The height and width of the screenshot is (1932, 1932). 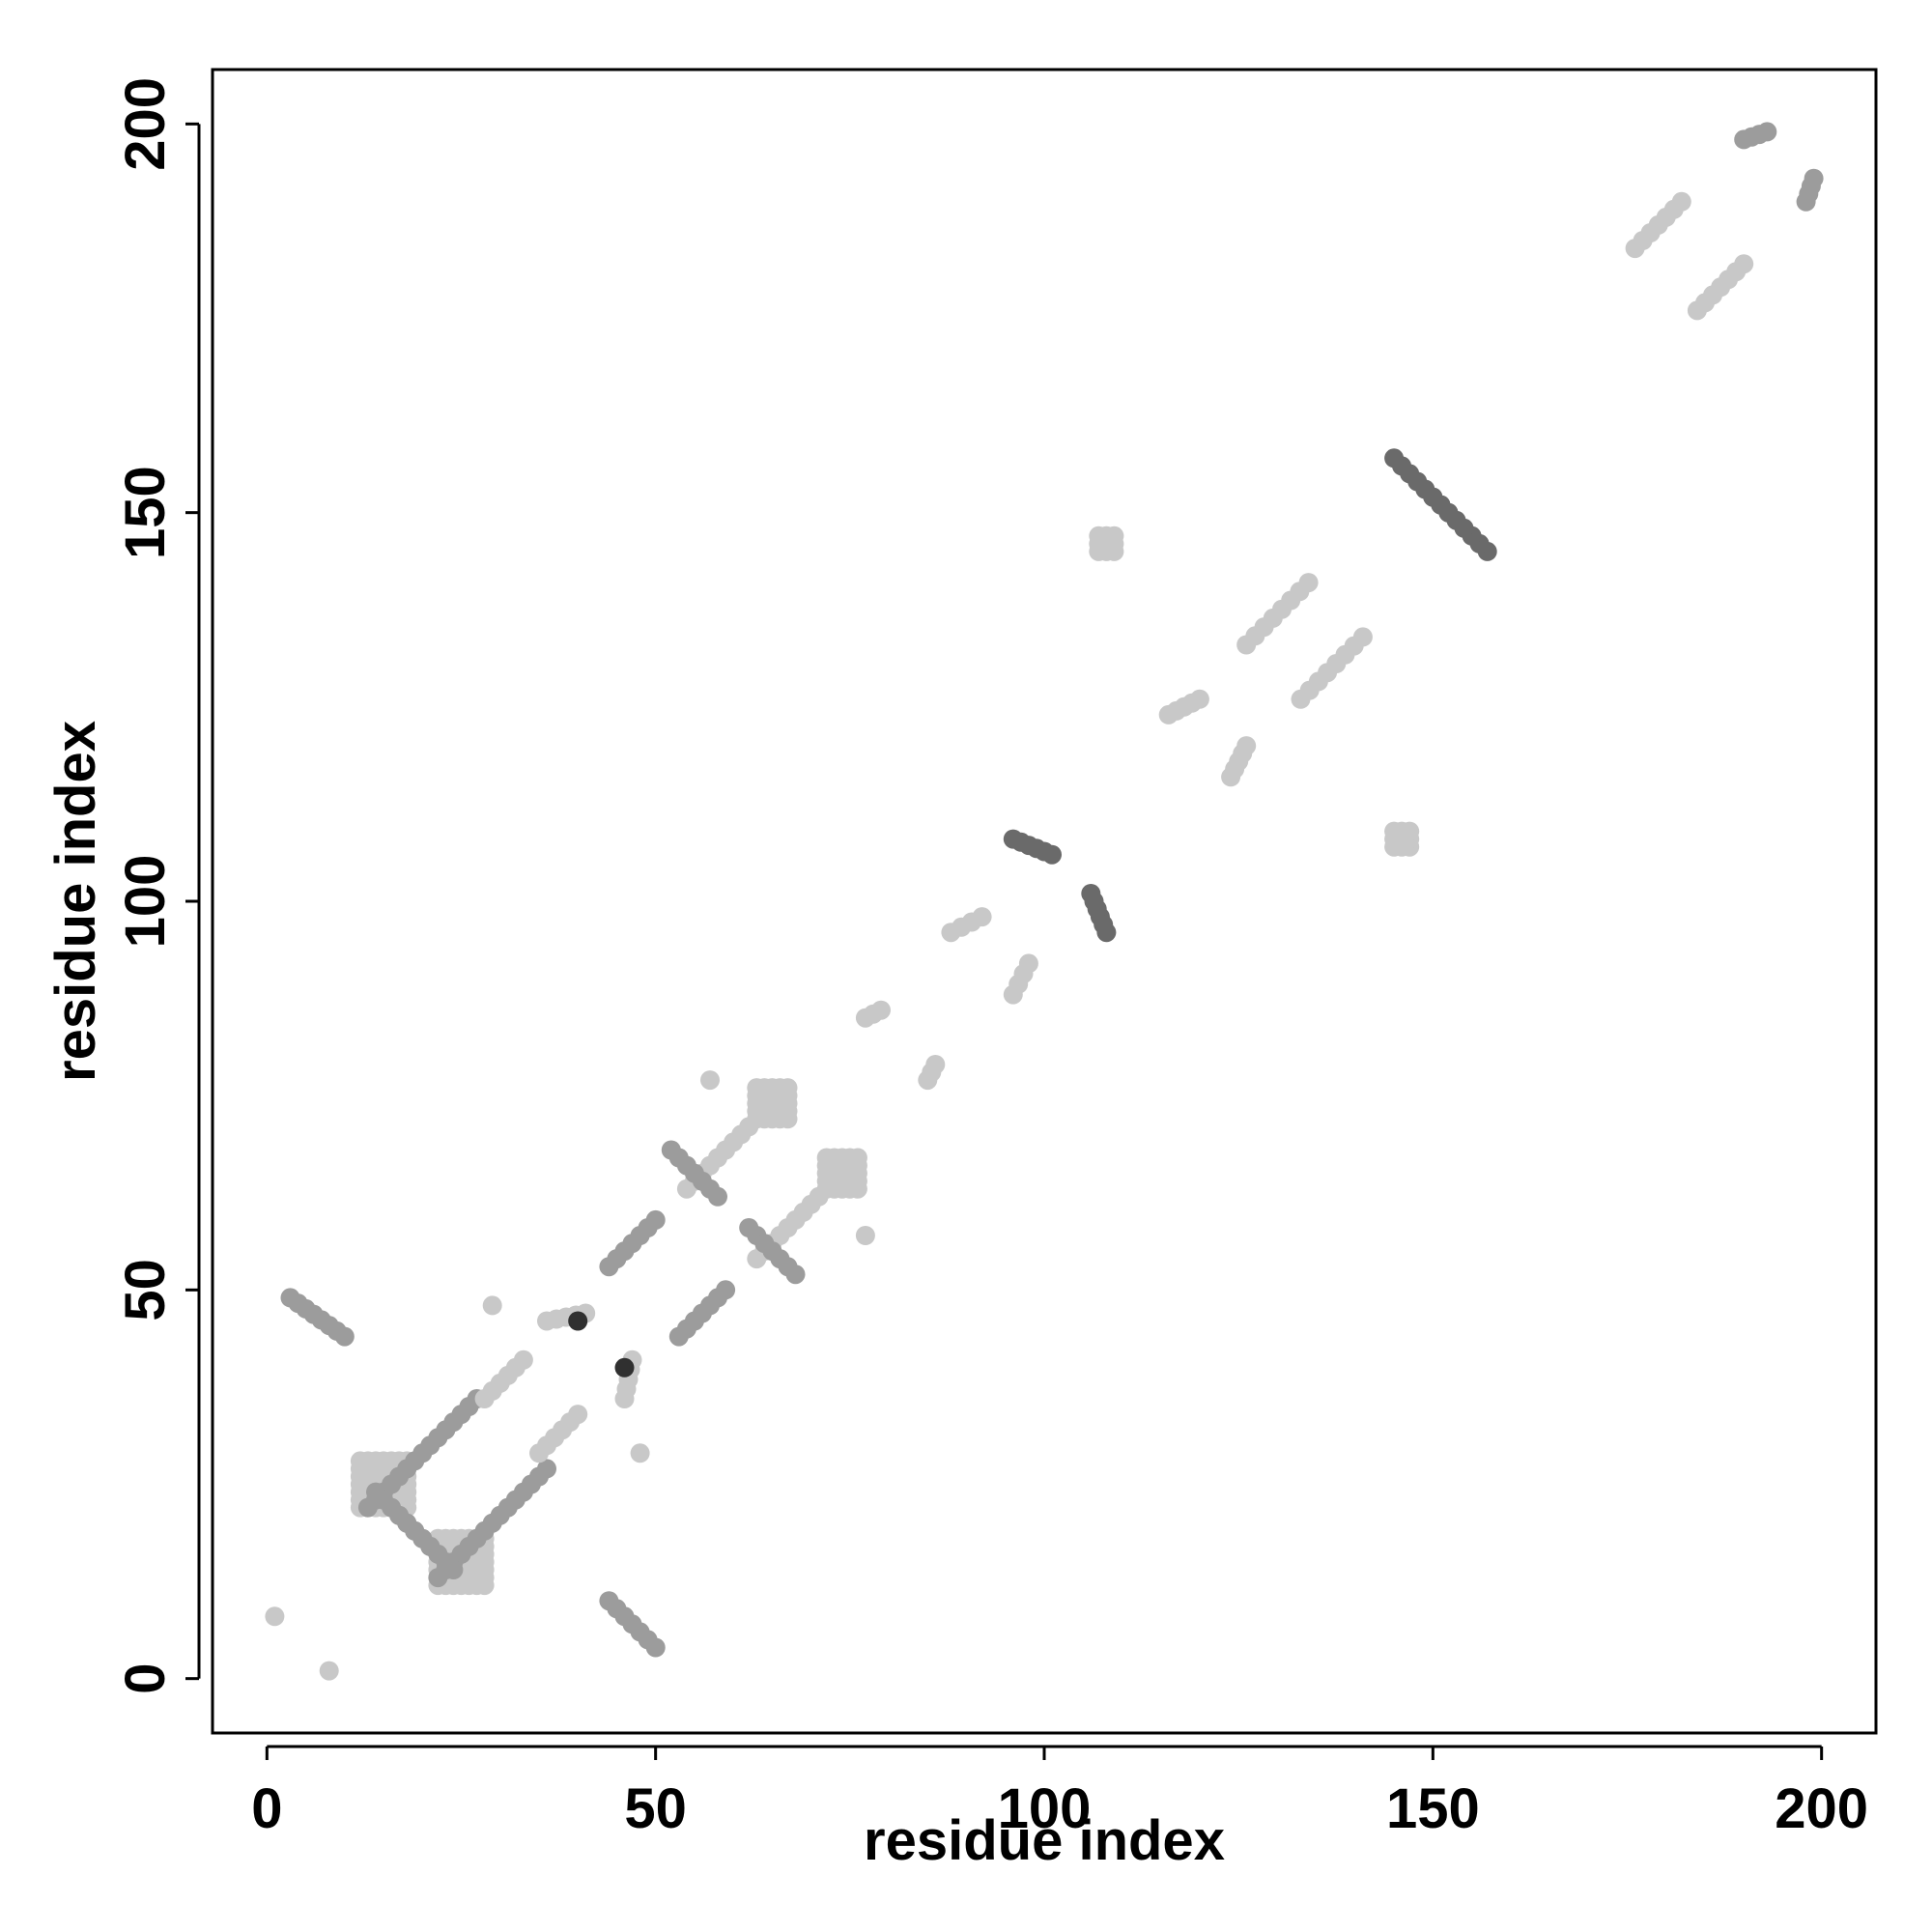 What do you see at coordinates (75, 901) in the screenshot?
I see `y-axis-title: residue index` at bounding box center [75, 901].